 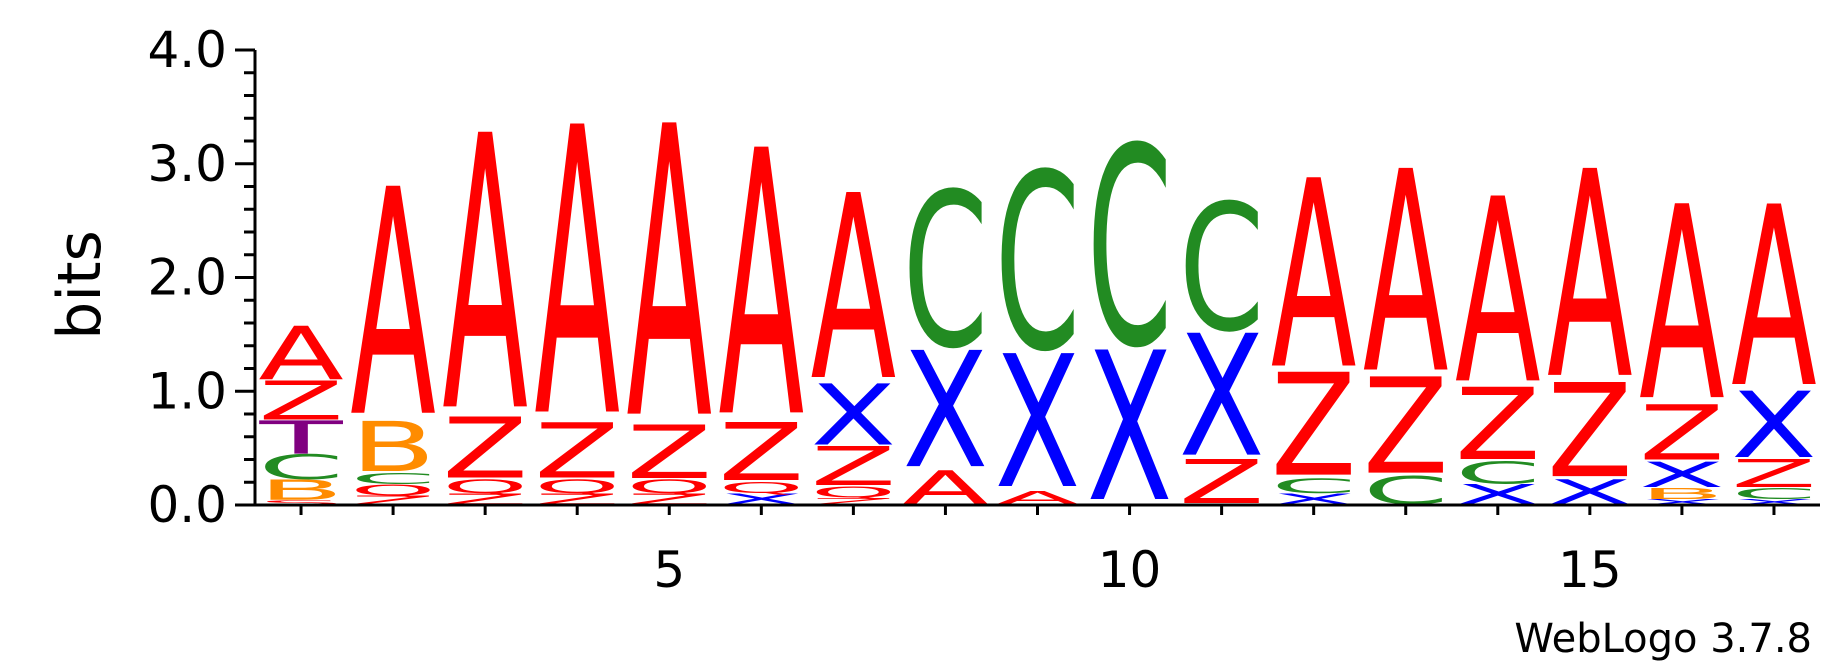 I want to click on y-tick-label: 0.0, so click(x=187, y=505).